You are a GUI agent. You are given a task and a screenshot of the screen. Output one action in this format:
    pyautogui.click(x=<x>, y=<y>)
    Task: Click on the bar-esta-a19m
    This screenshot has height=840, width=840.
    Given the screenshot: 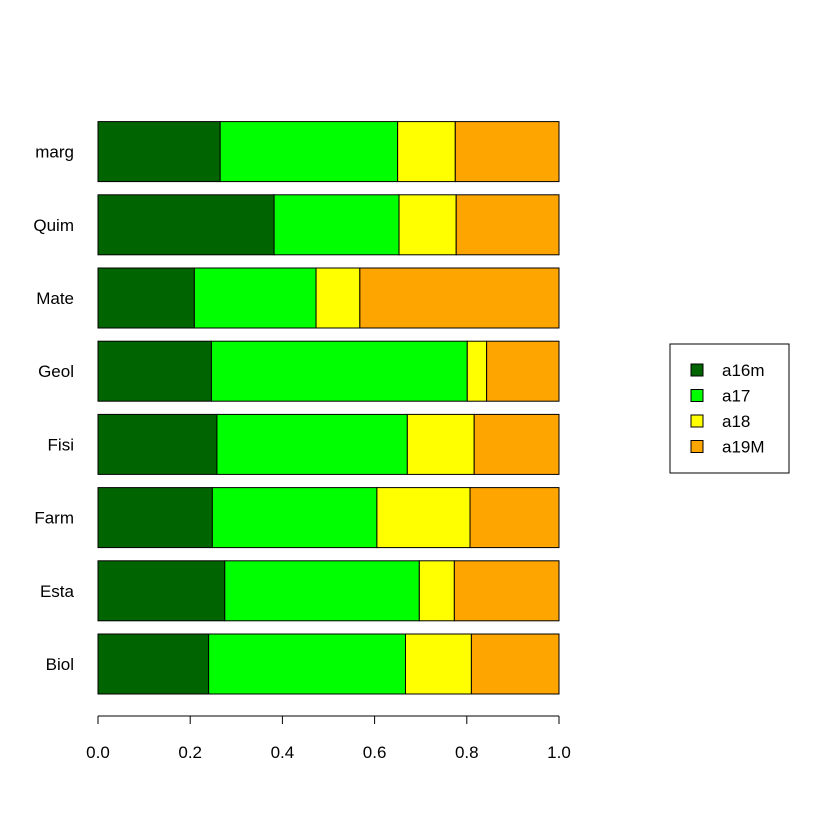 What is the action you would take?
    pyautogui.click(x=506, y=591)
    